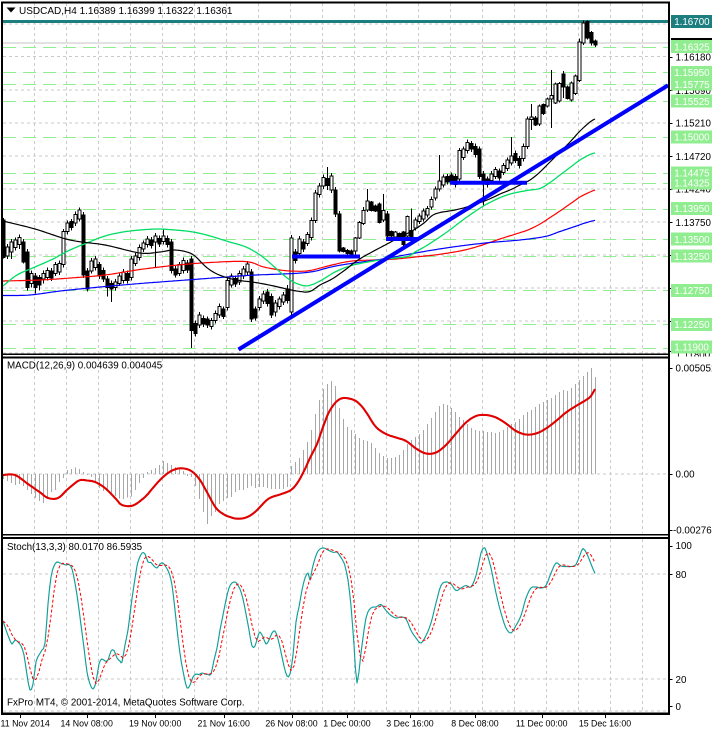 Image resolution: width=712 pixels, height=732 pixels. Describe the element at coordinates (692, 291) in the screenshot. I see `svg-text: 1.12750` at that location.